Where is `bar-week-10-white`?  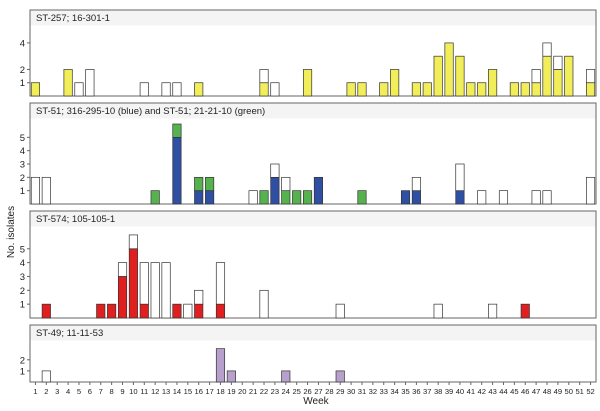 bar-week-10-white is located at coordinates (133, 242).